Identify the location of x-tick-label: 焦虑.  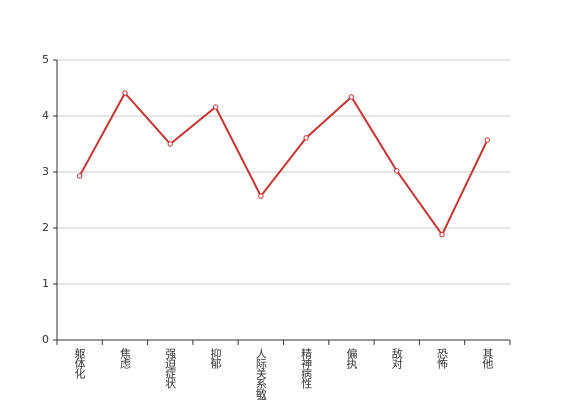
(124, 358).